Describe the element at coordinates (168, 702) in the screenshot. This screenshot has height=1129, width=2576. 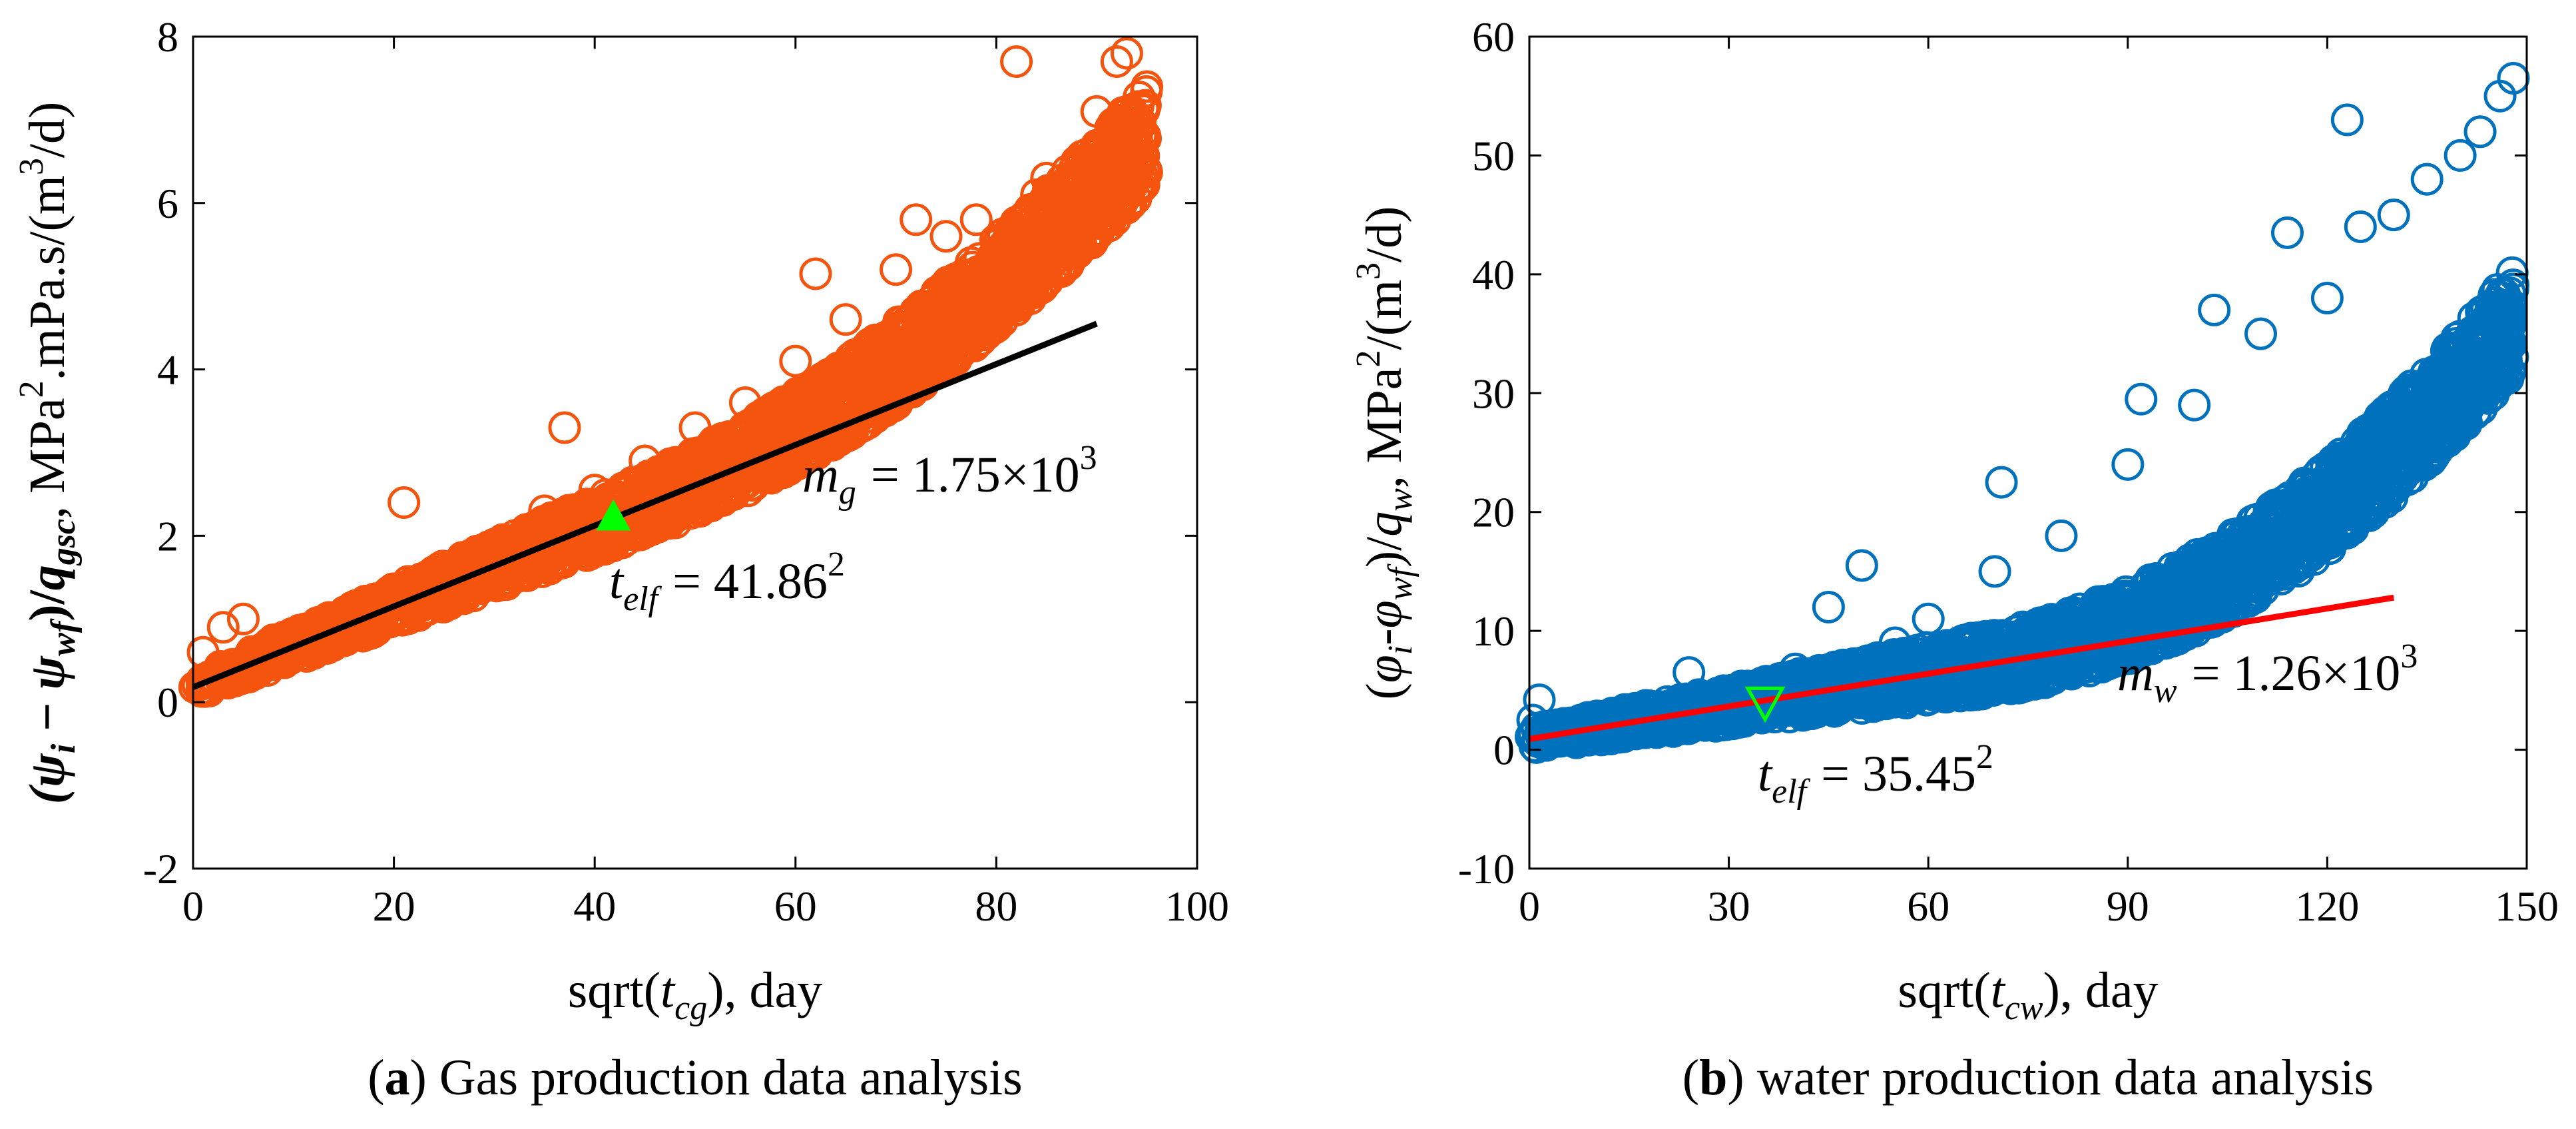
I see `y-tick-label: 0` at that location.